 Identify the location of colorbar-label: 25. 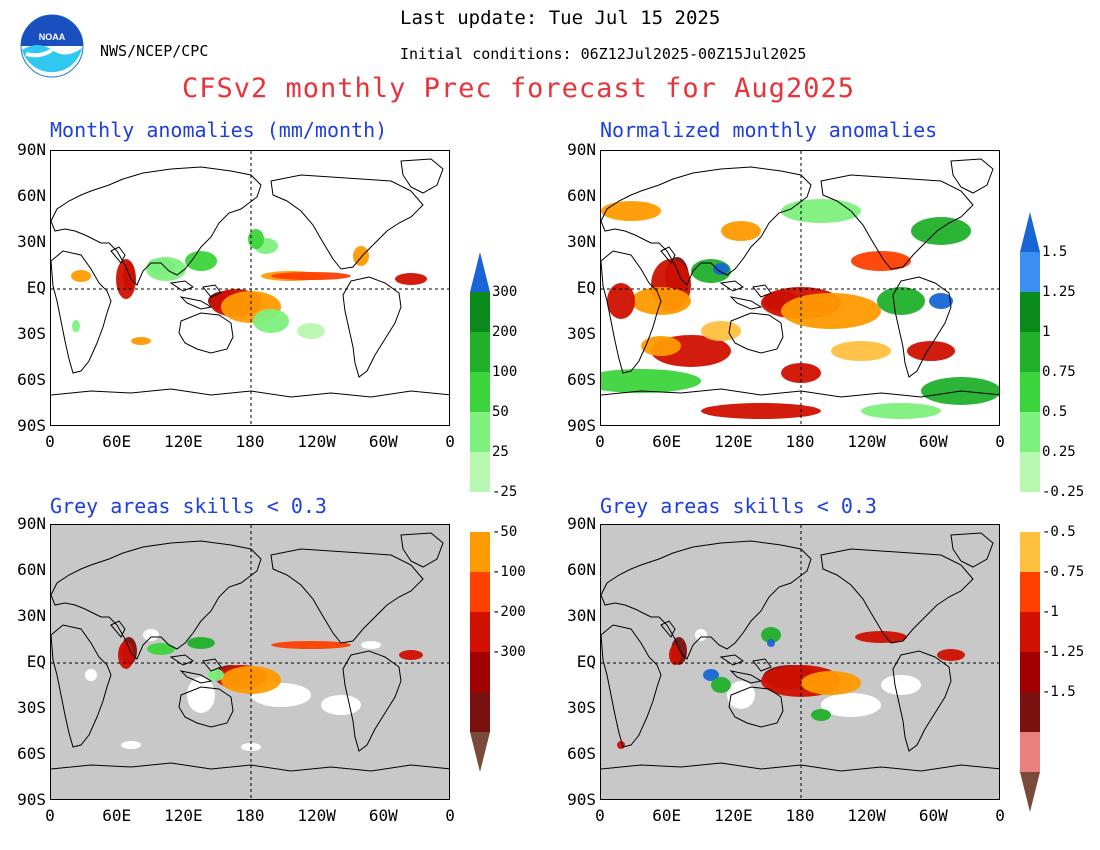
(500, 452).